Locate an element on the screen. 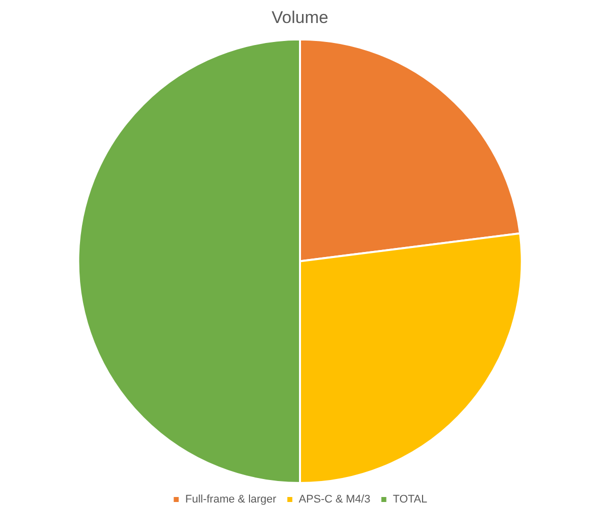 This screenshot has width=600, height=519. legend-label: TOTAL is located at coordinates (410, 500).